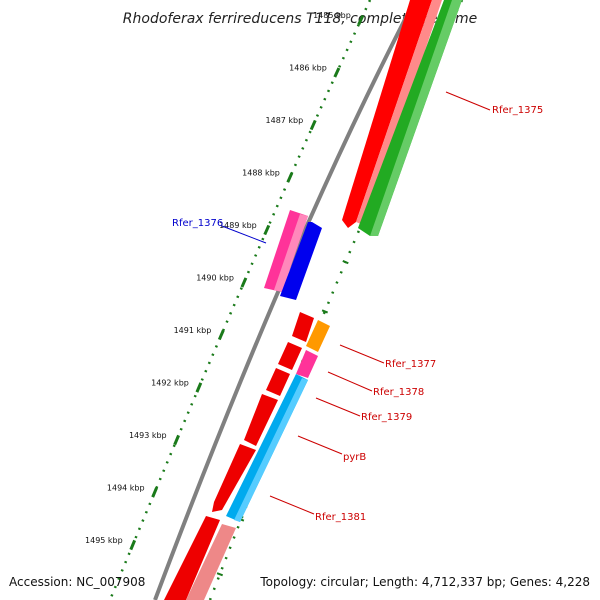 This screenshot has height=600, width=600. Describe the element at coordinates (261, 173) in the screenshot. I see `ruler-tick-label: 1488 kbp` at that location.